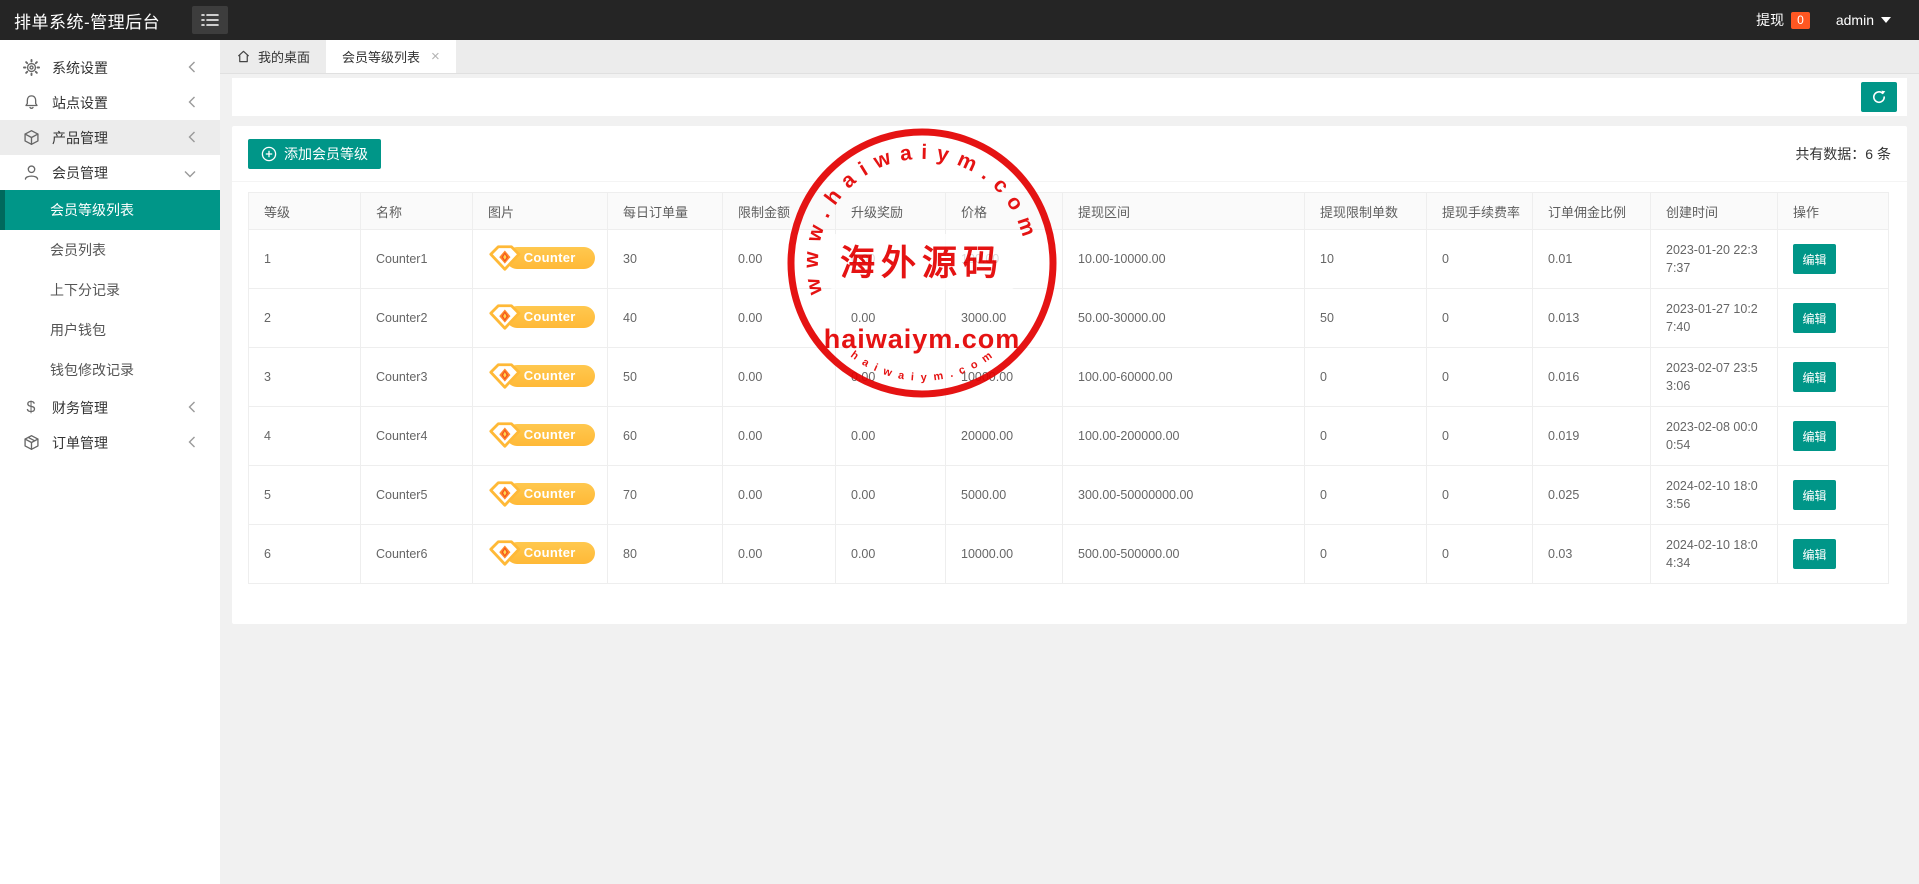 The width and height of the screenshot is (1919, 884). I want to click on level-badge: Counter 1, so click(541, 265).